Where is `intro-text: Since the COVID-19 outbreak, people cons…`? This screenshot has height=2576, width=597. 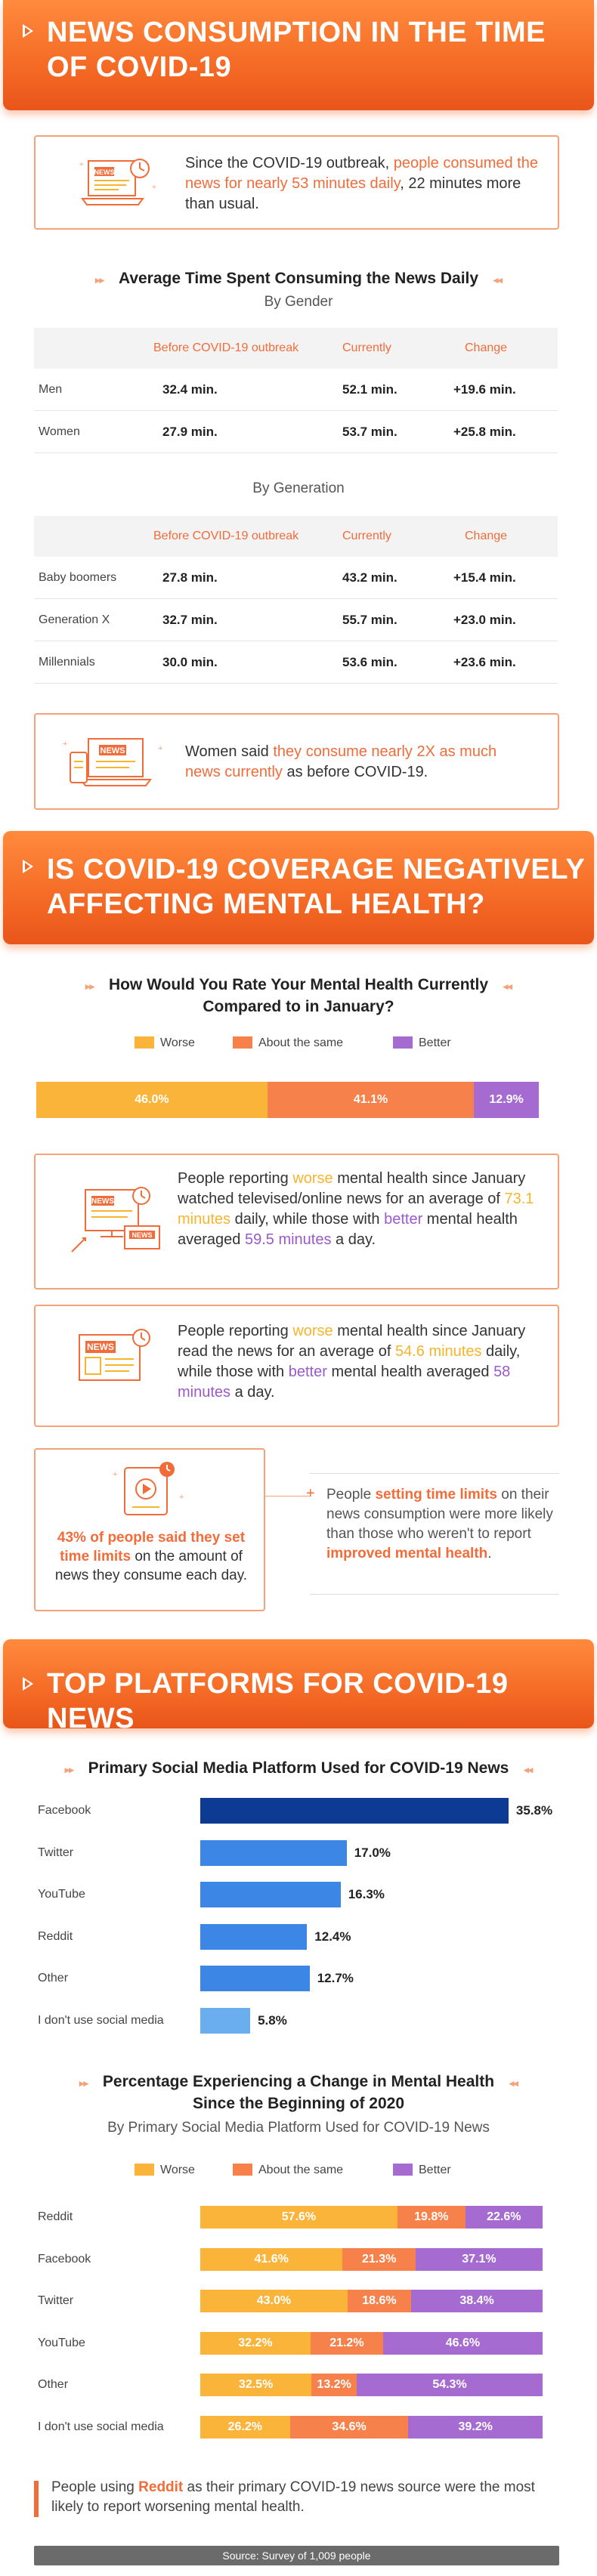 intro-text: Since the COVID-19 outbreak, people cons… is located at coordinates (363, 184).